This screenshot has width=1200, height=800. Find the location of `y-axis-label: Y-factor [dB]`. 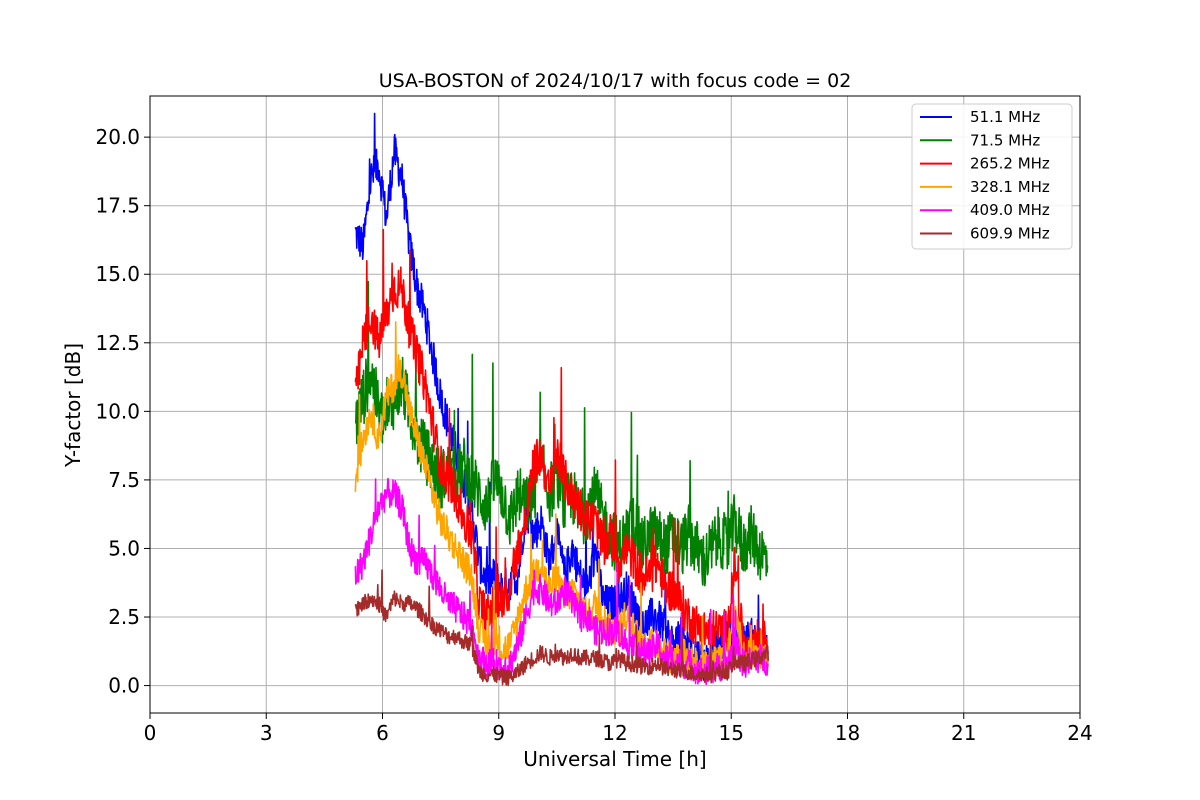

y-axis-label: Y-factor [dB] is located at coordinates (73, 405).